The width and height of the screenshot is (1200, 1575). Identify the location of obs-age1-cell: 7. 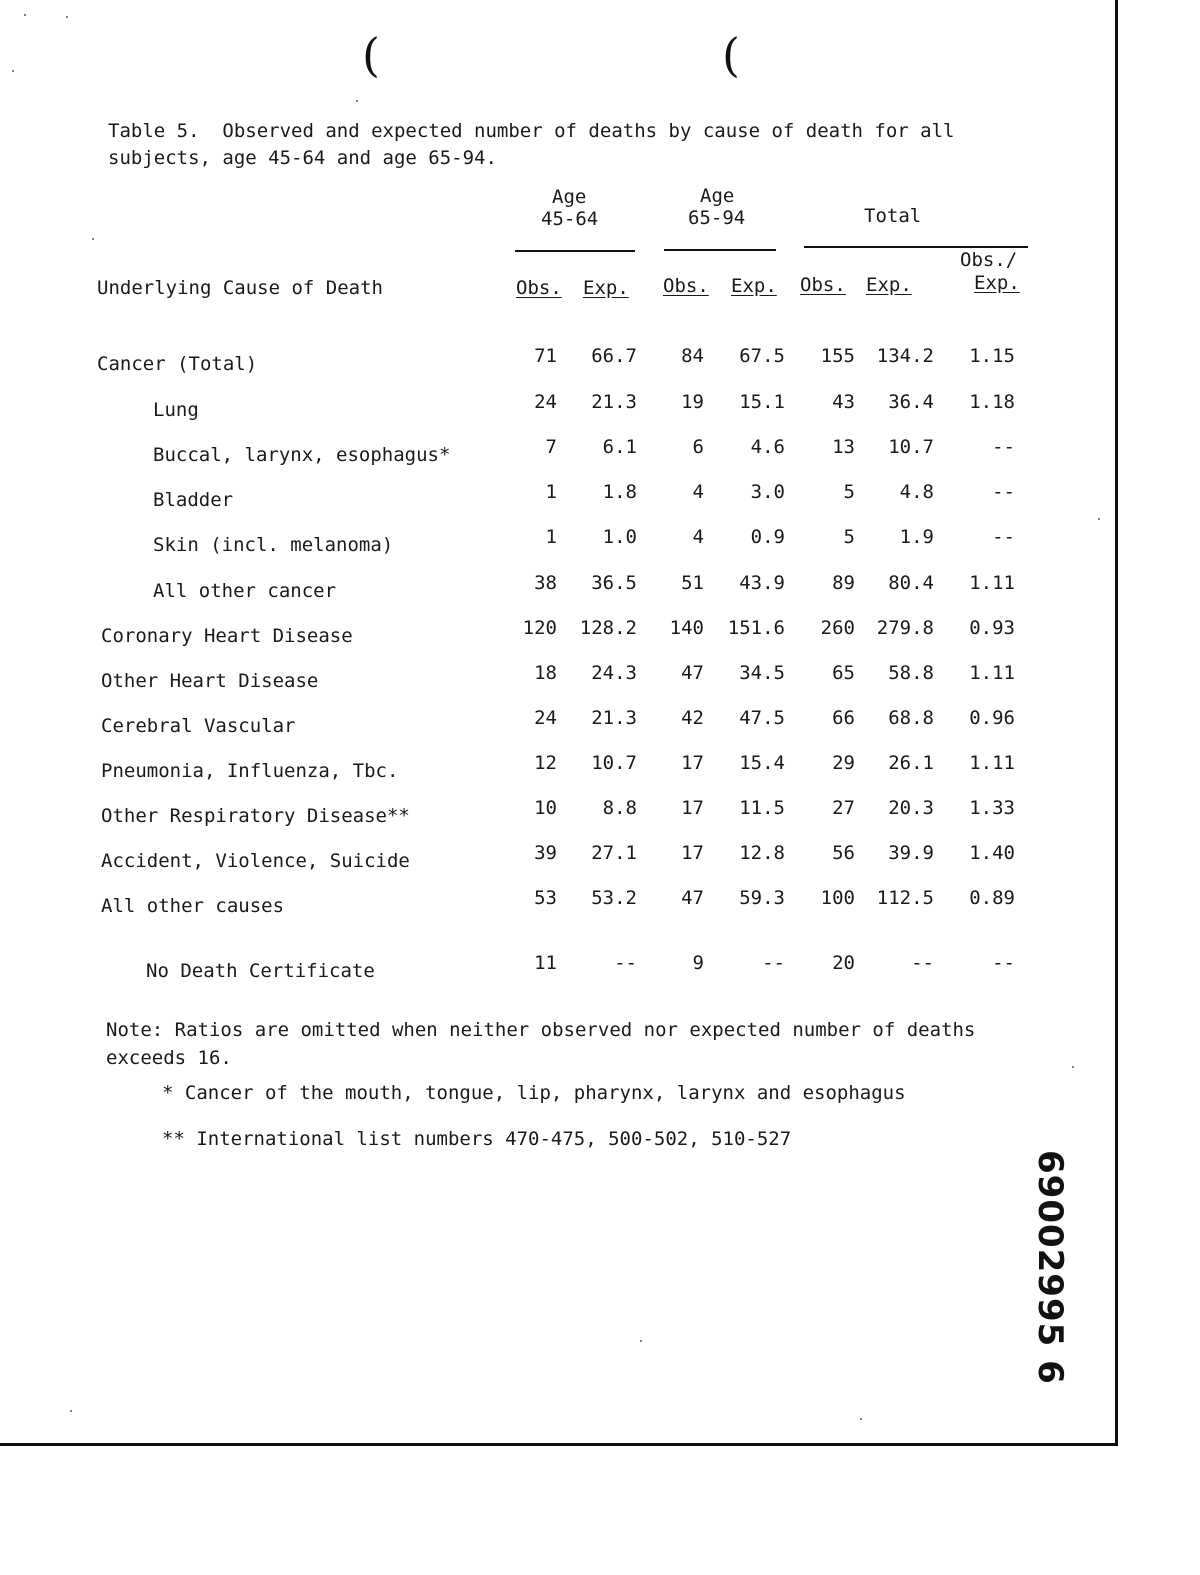
(551, 447).